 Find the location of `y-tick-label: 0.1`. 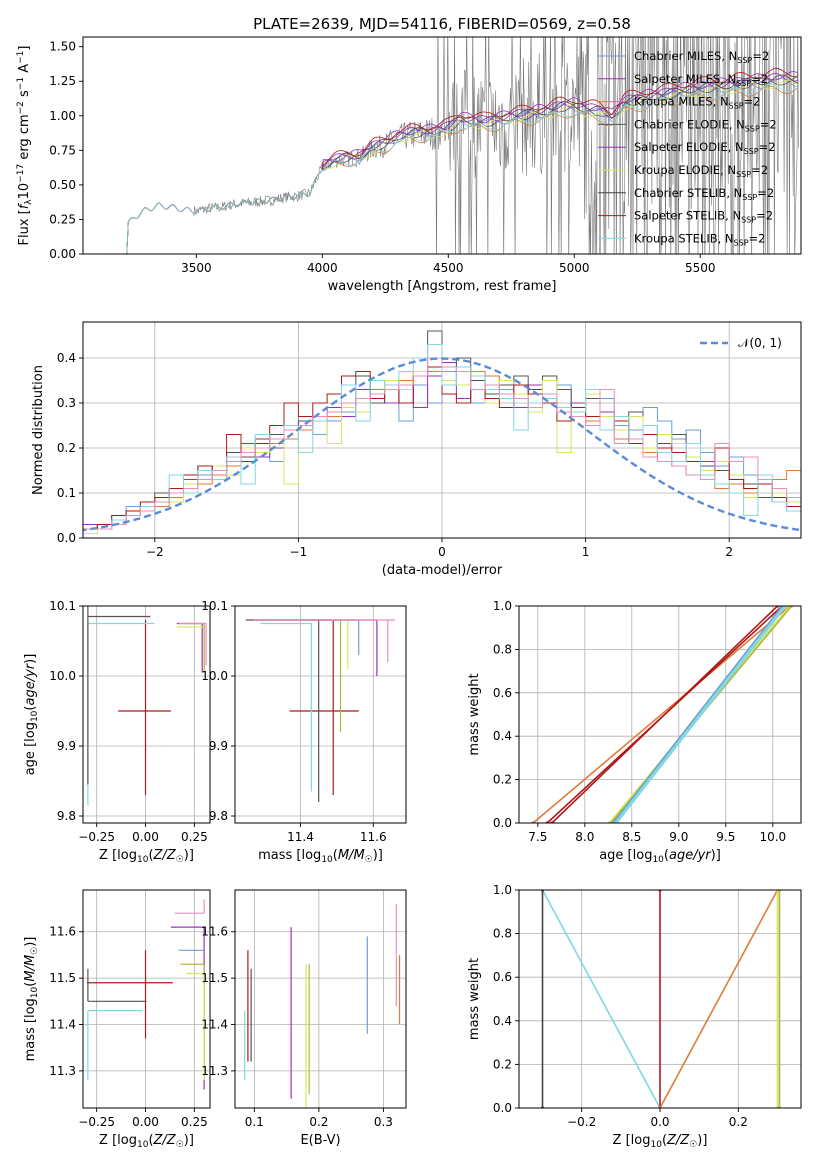

y-tick-label: 0.1 is located at coordinates (66, 493).